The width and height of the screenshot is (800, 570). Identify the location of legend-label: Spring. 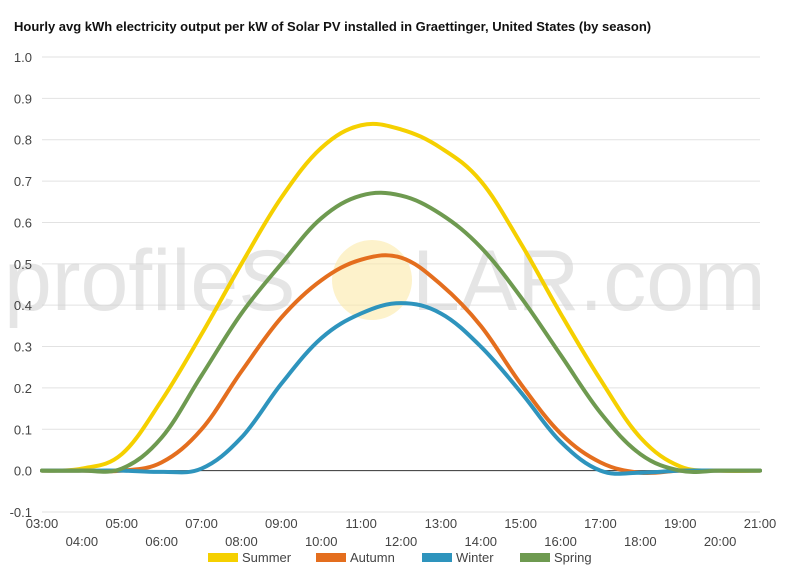
(573, 557).